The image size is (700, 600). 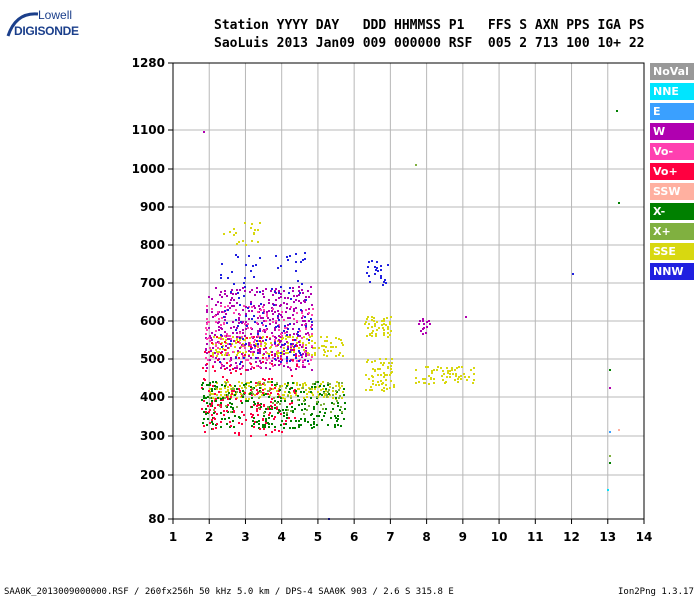 I want to click on x-tick-label: 12, so click(x=571, y=537).